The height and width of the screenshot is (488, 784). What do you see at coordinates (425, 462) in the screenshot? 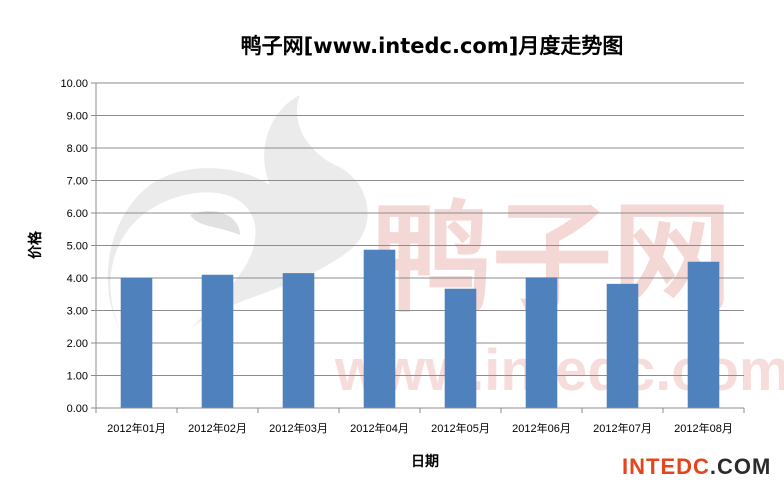
I see `x-axis-label: 日期` at bounding box center [425, 462].